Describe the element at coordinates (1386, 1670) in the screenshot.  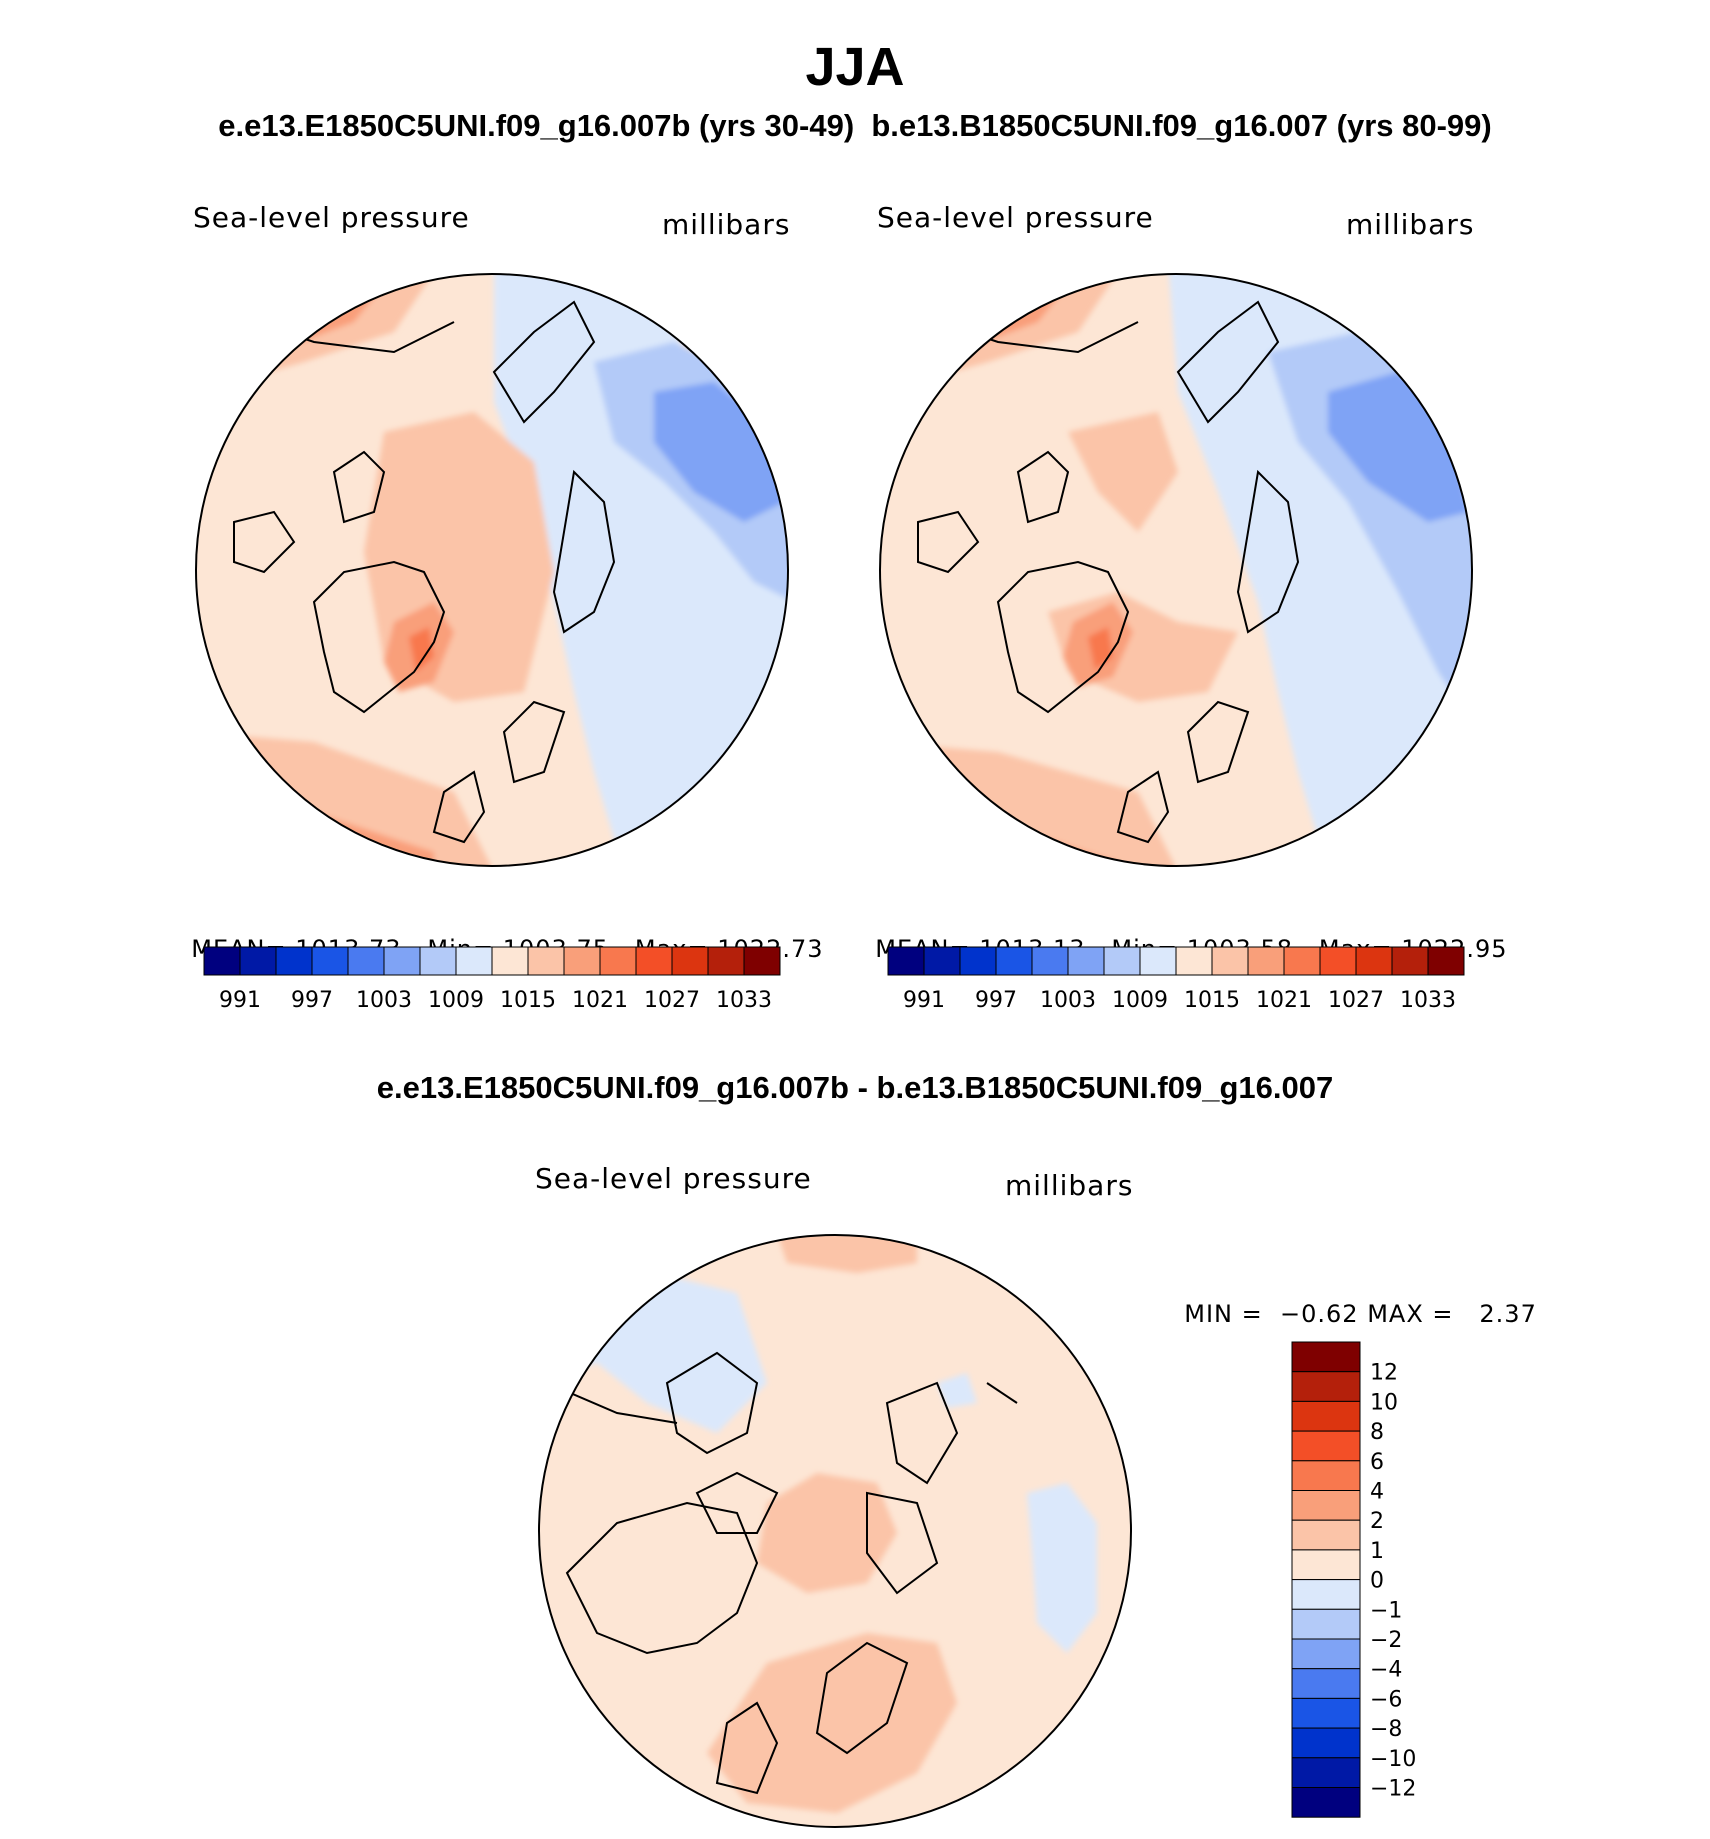
I see `diff-colorbar-tick-label: −4` at that location.